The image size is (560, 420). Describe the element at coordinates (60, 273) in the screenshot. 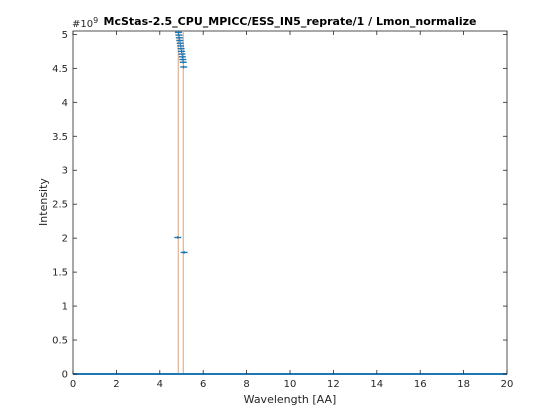

I see `y-tick-label: 1.5` at that location.